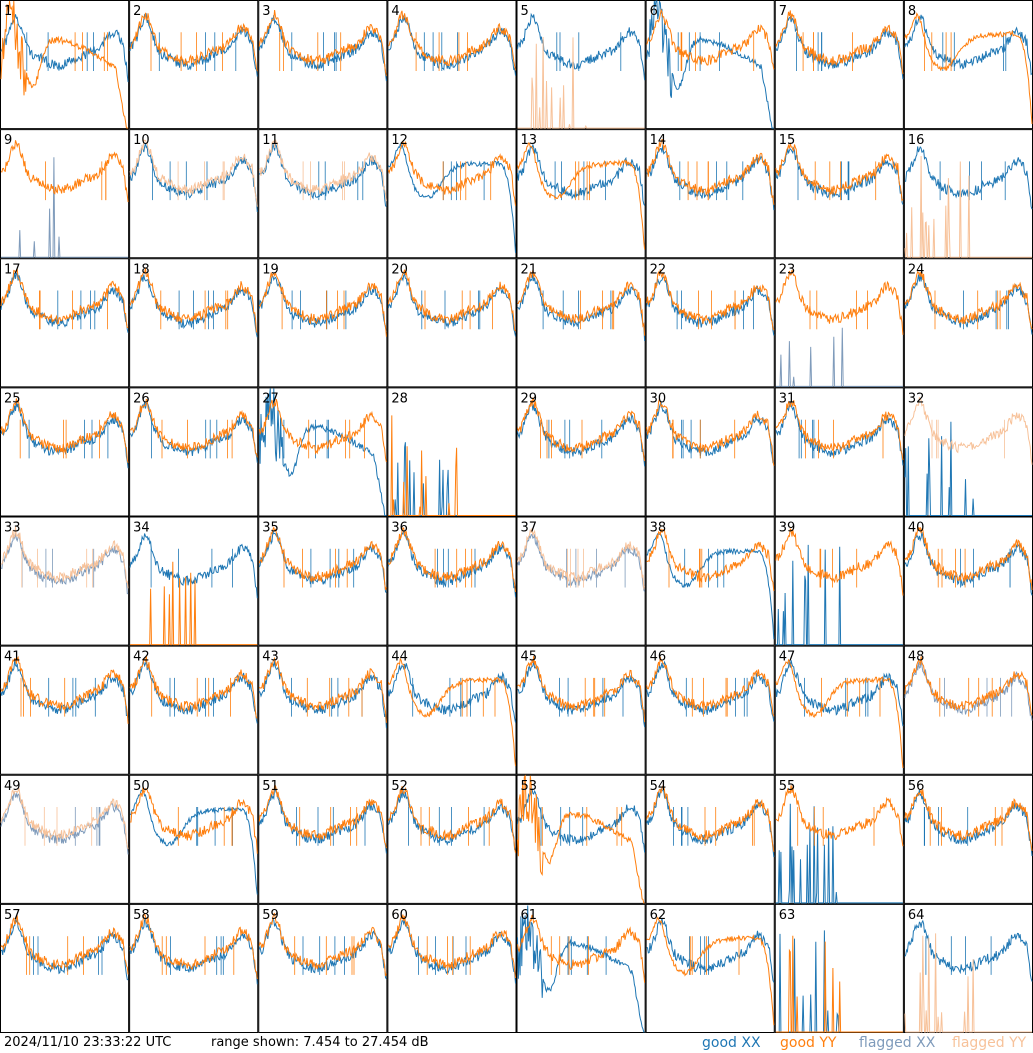  I want to click on panel-label: 47, so click(787, 657).